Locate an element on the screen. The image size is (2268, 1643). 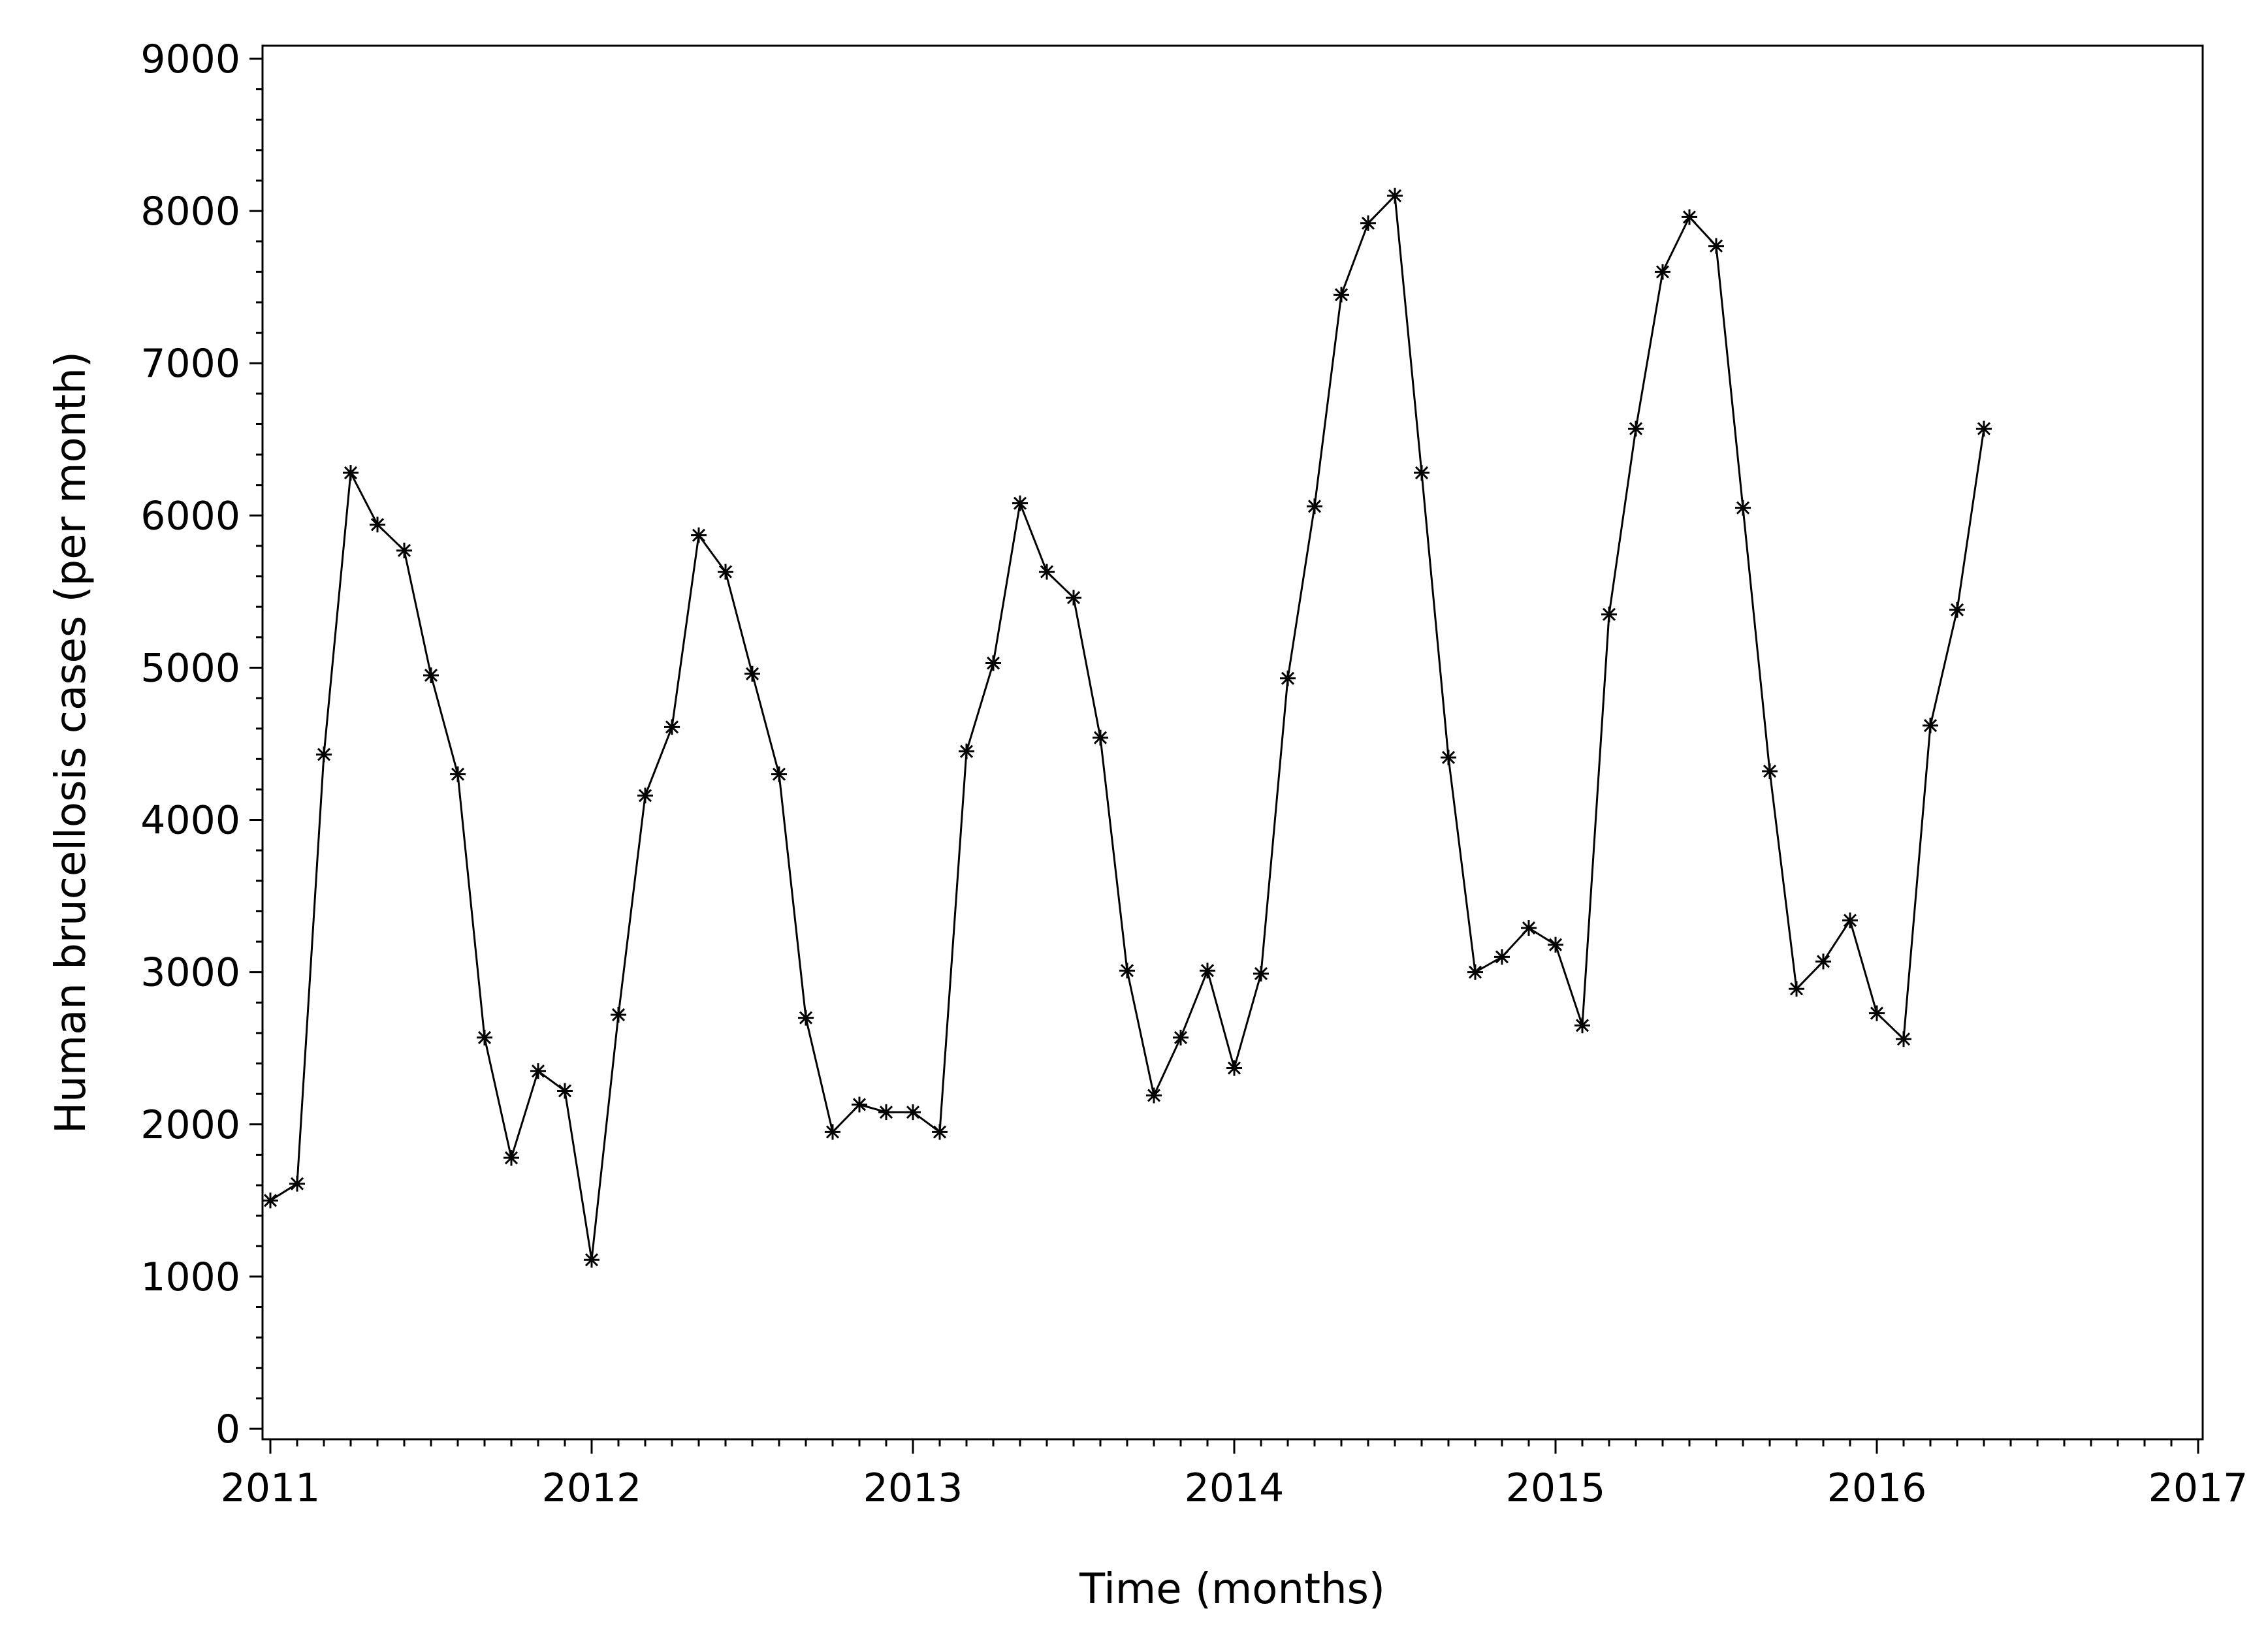
y-axis-title: Human brucellosis cases (per month) is located at coordinates (71, 742).